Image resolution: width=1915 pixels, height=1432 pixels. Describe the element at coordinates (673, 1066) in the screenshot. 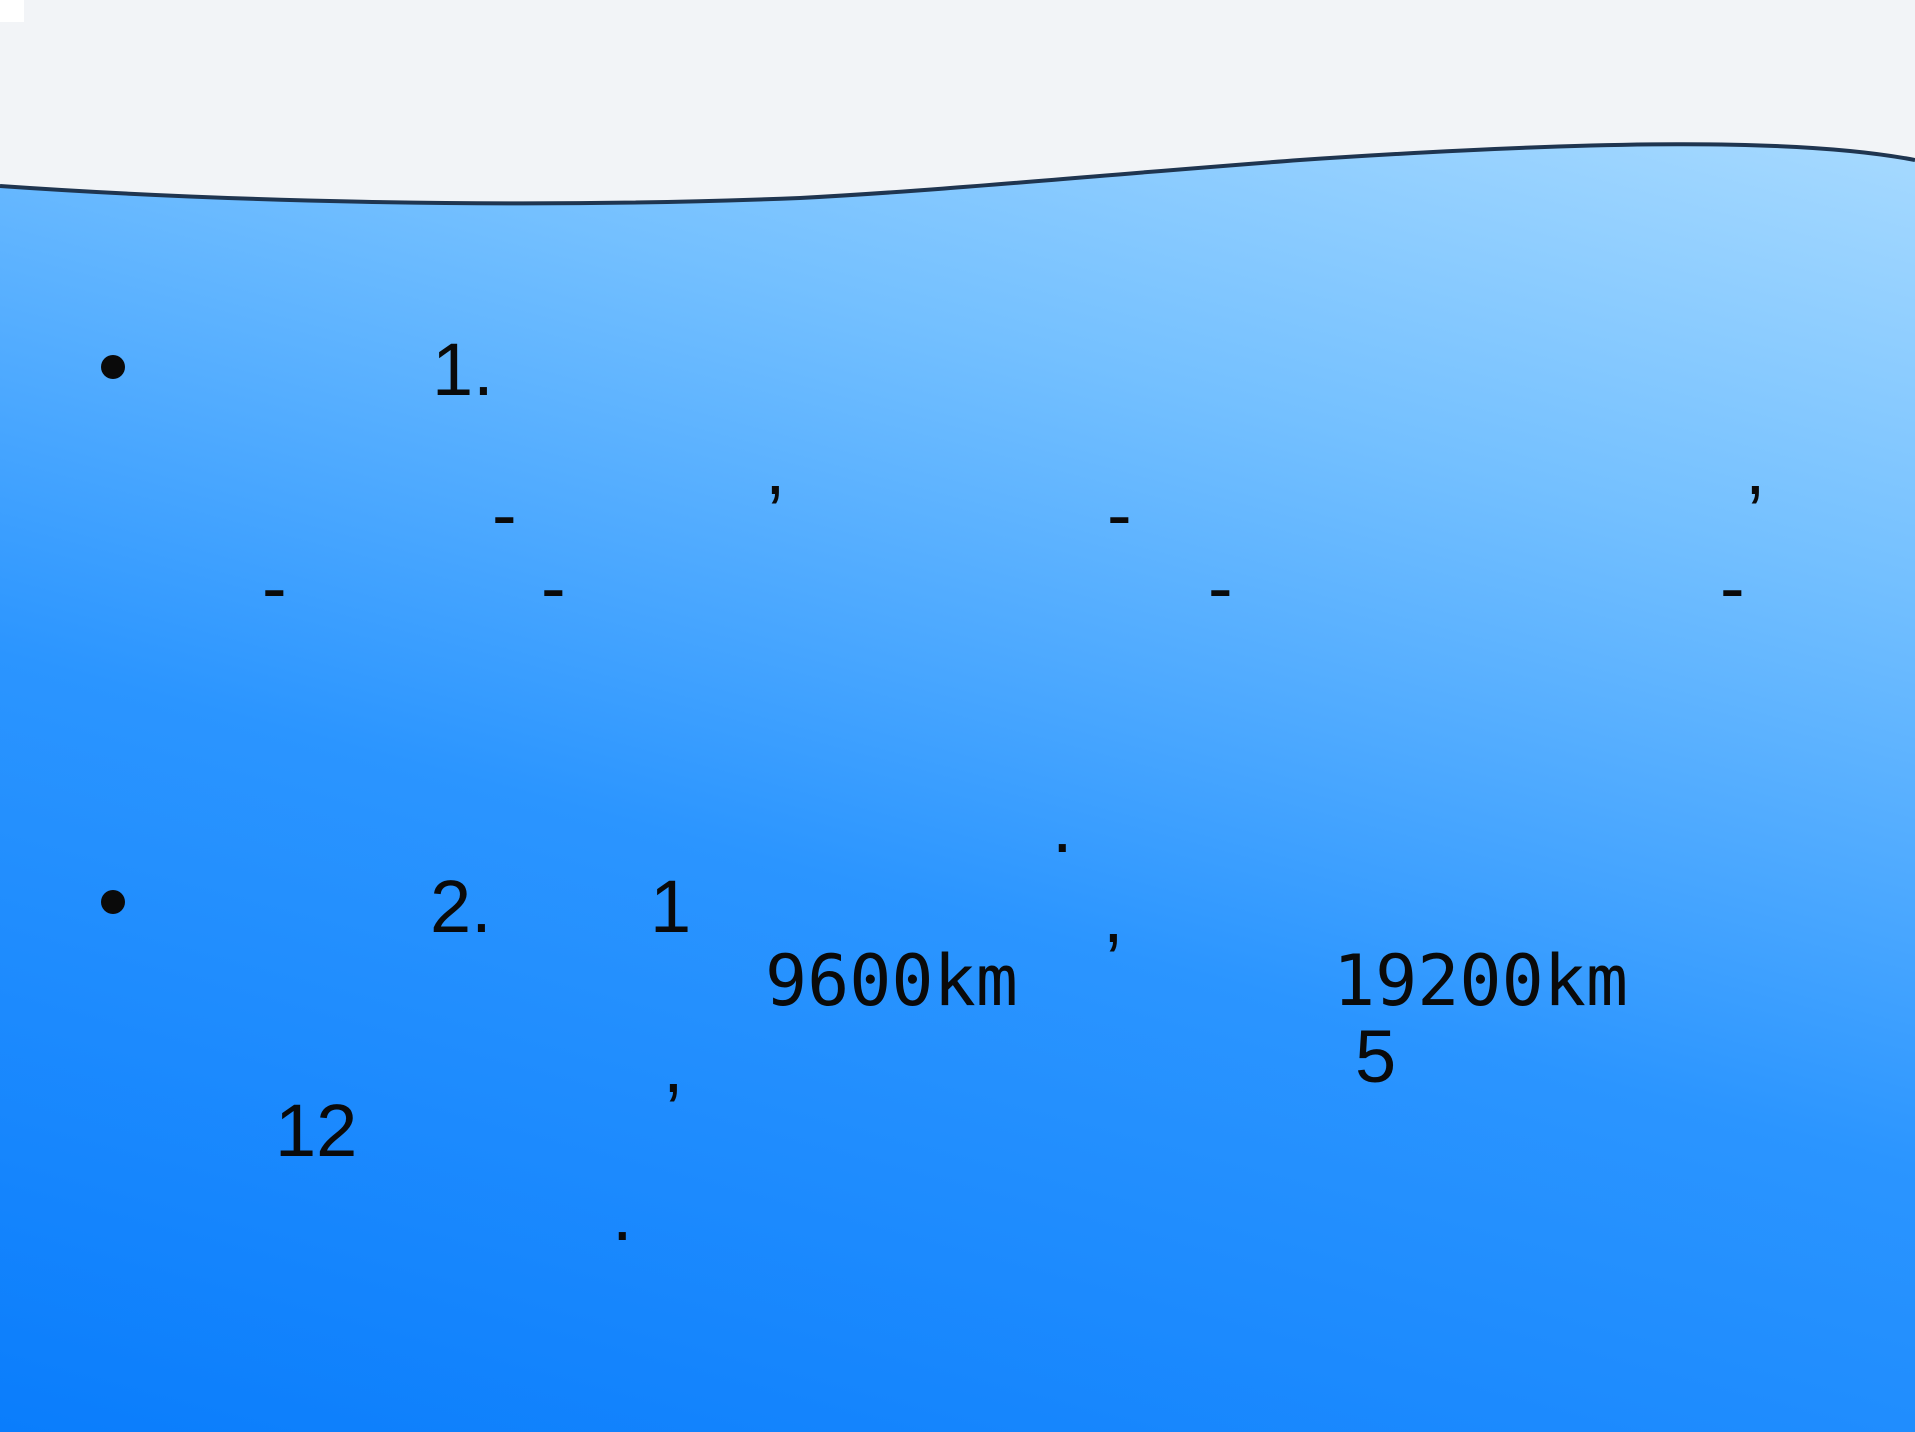

I see `item-2-comma-b: ,` at that location.